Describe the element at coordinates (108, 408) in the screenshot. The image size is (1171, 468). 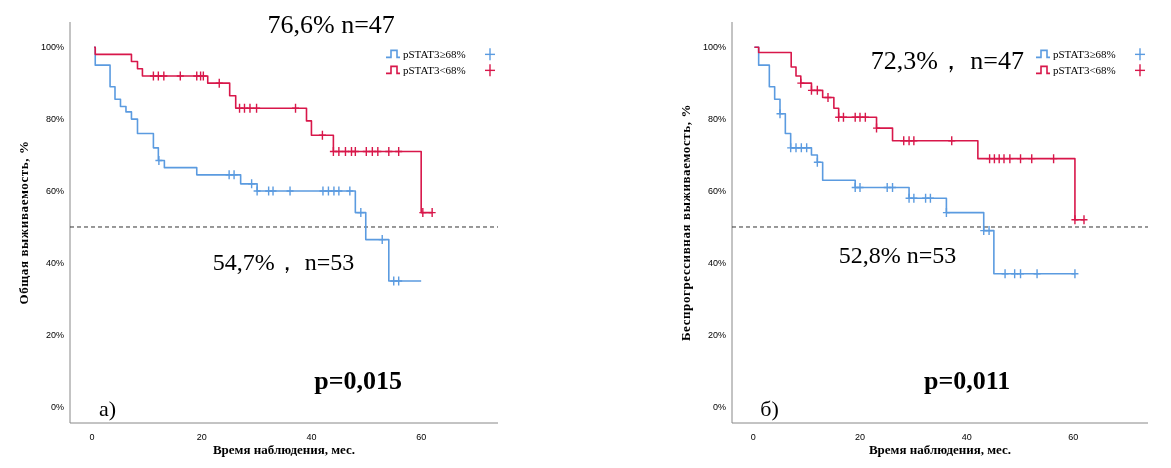
I see `annotation: а)` at that location.